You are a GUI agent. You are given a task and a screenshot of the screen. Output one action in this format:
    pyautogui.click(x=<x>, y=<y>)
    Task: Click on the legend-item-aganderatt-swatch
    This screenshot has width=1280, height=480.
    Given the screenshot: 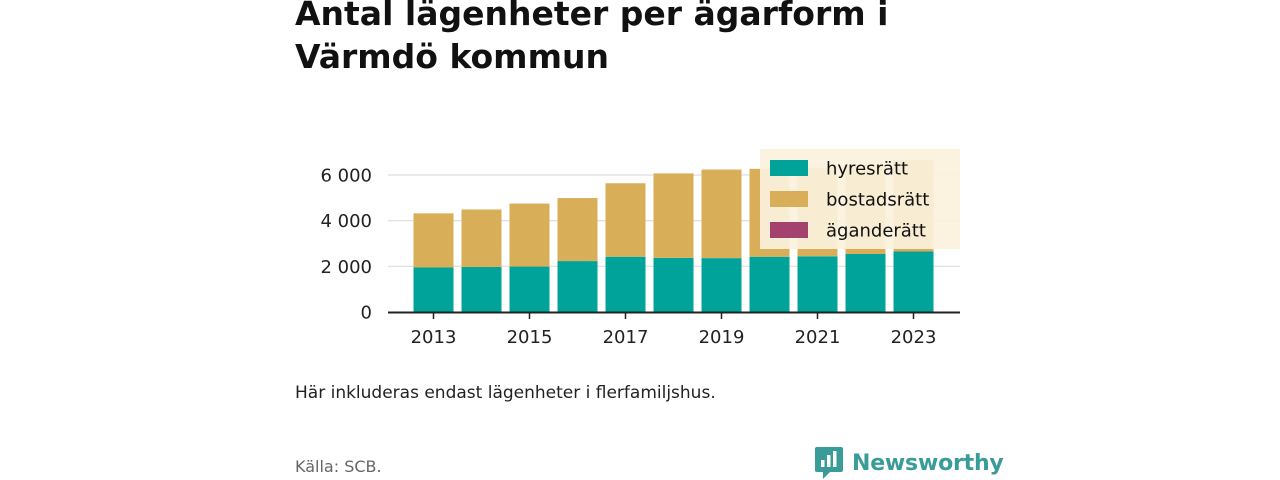 What is the action you would take?
    pyautogui.click(x=789, y=230)
    